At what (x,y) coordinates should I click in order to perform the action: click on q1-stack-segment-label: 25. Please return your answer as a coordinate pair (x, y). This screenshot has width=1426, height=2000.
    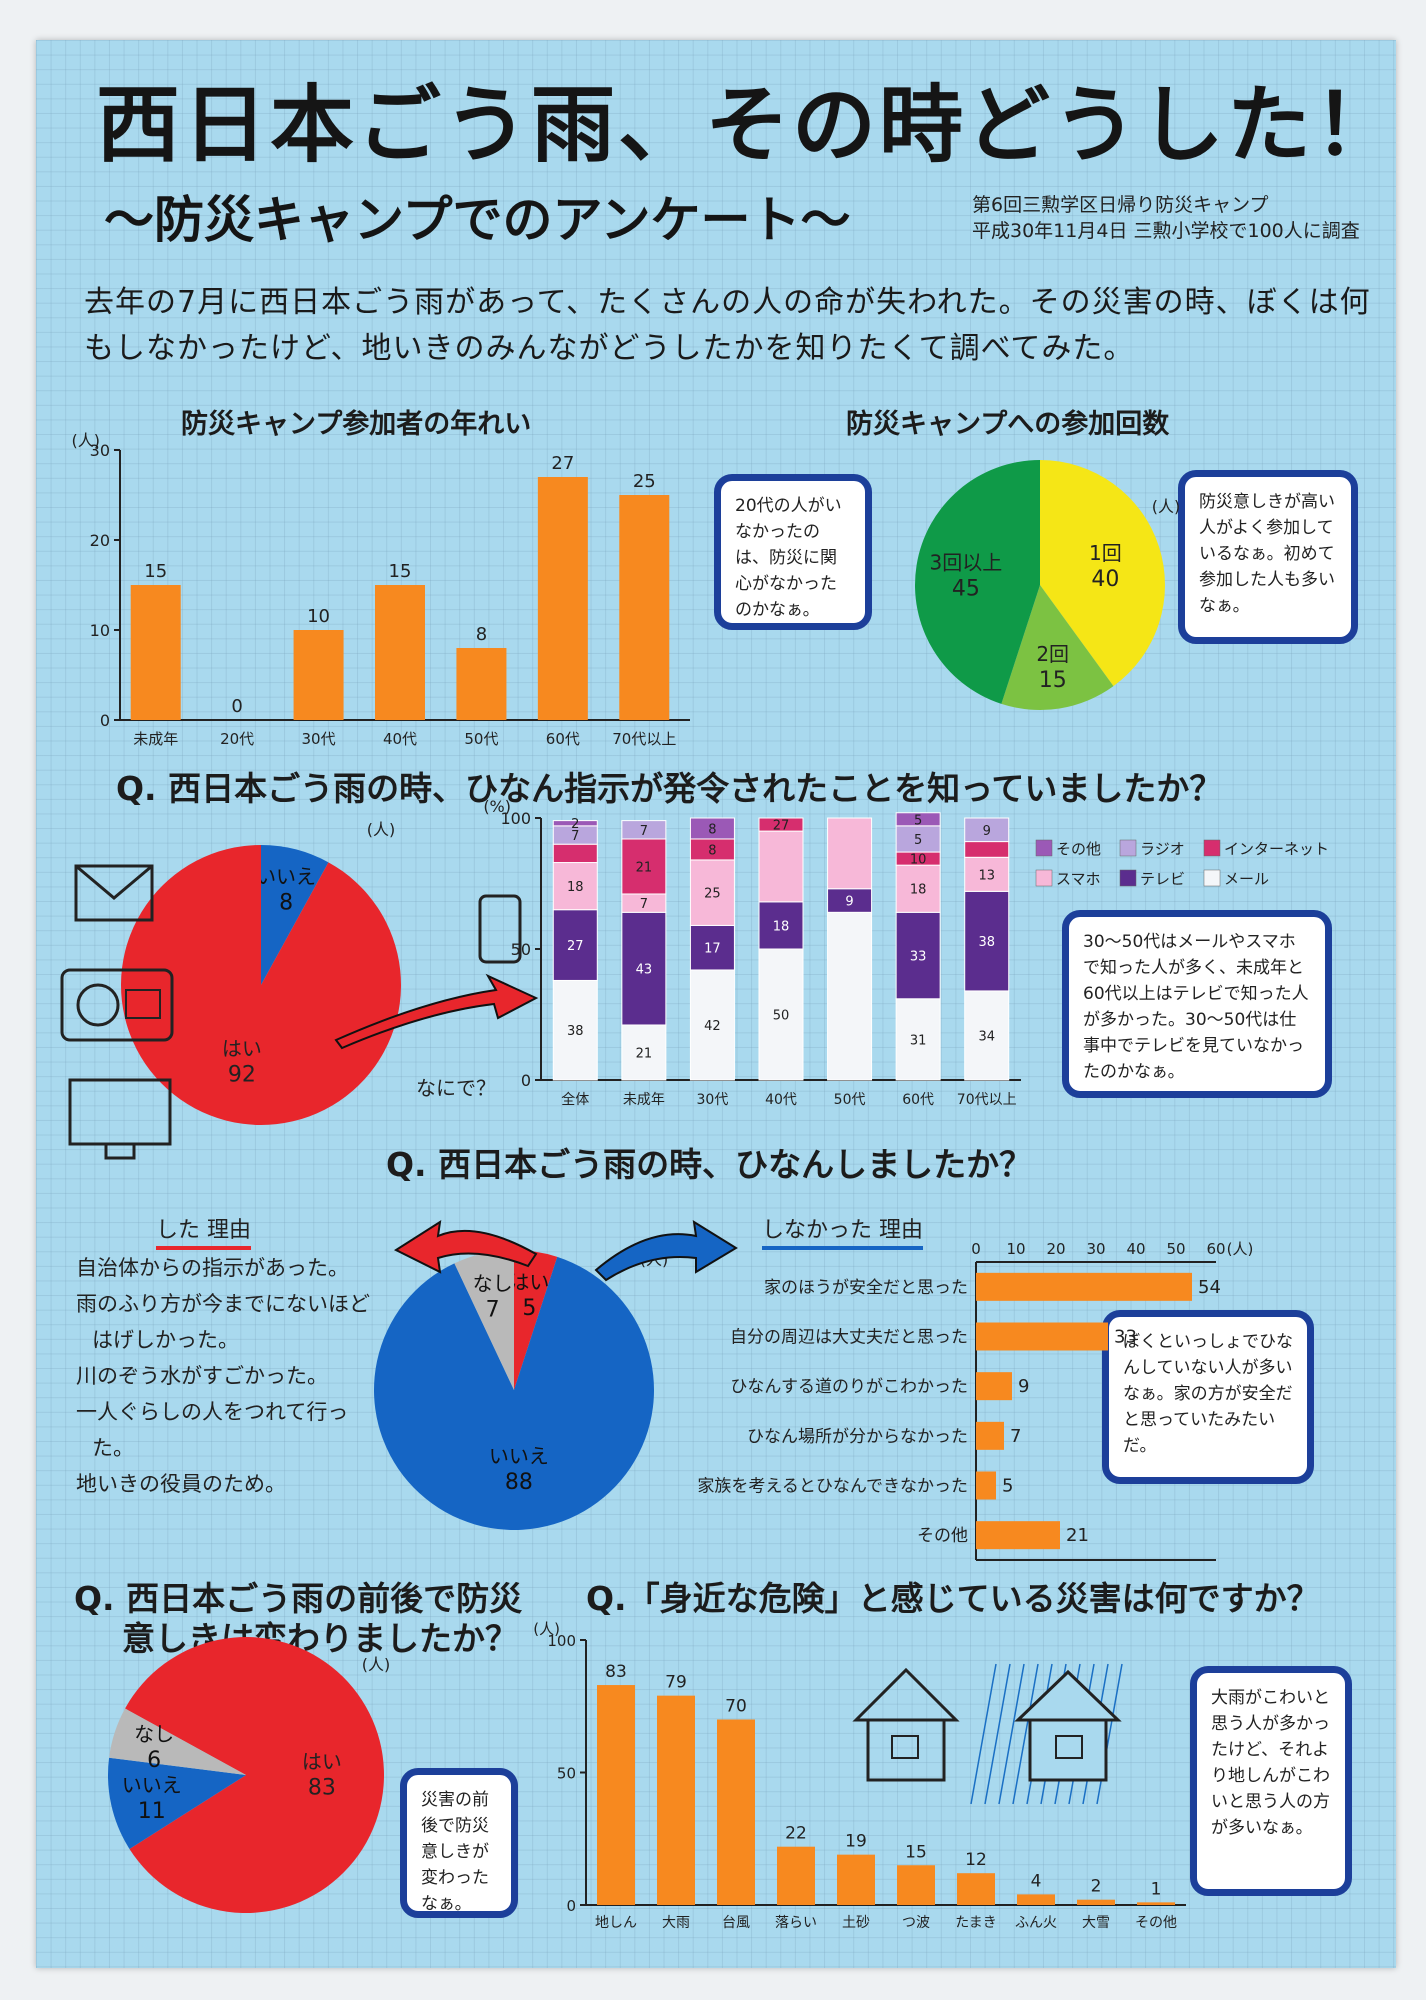
    Looking at the image, I should click on (712, 894).